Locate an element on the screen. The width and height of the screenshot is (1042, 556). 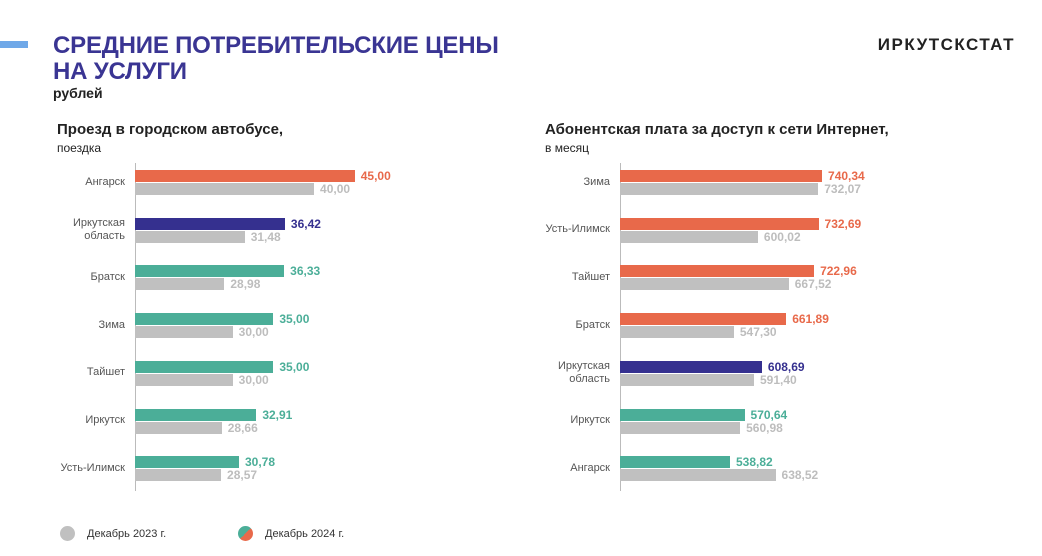
legend-gray-dot-icon is located at coordinates (67, 533).